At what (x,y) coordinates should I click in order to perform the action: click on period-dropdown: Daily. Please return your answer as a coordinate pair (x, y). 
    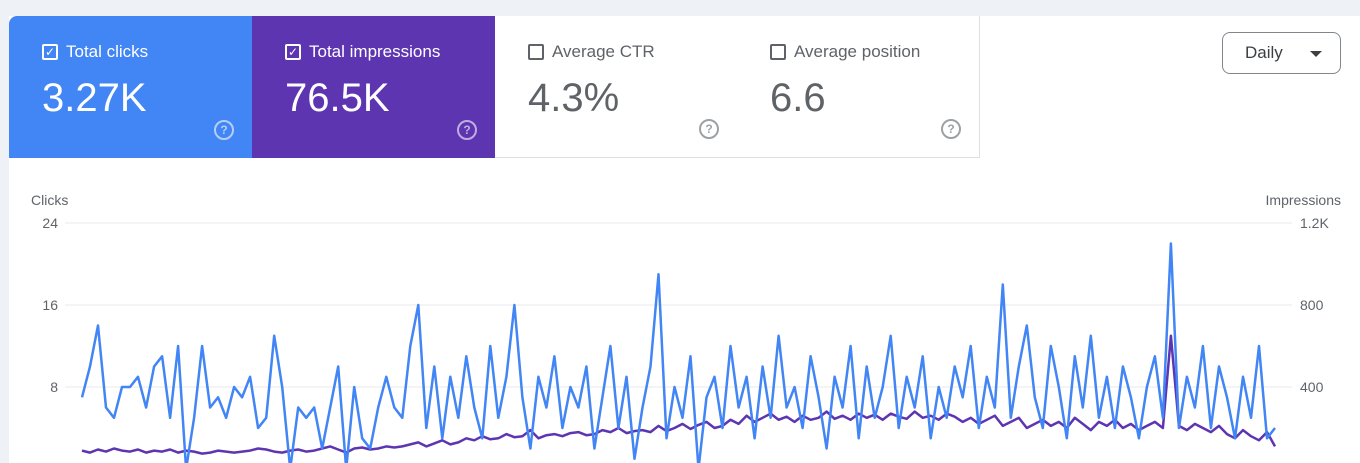
    Looking at the image, I should click on (1281, 53).